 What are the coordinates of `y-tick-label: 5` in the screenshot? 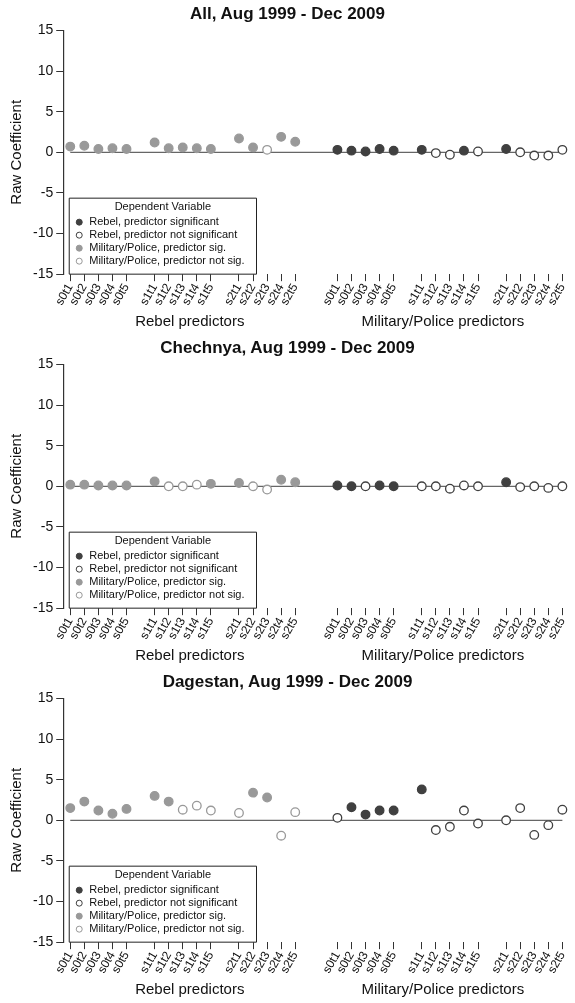 It's located at (49, 444).